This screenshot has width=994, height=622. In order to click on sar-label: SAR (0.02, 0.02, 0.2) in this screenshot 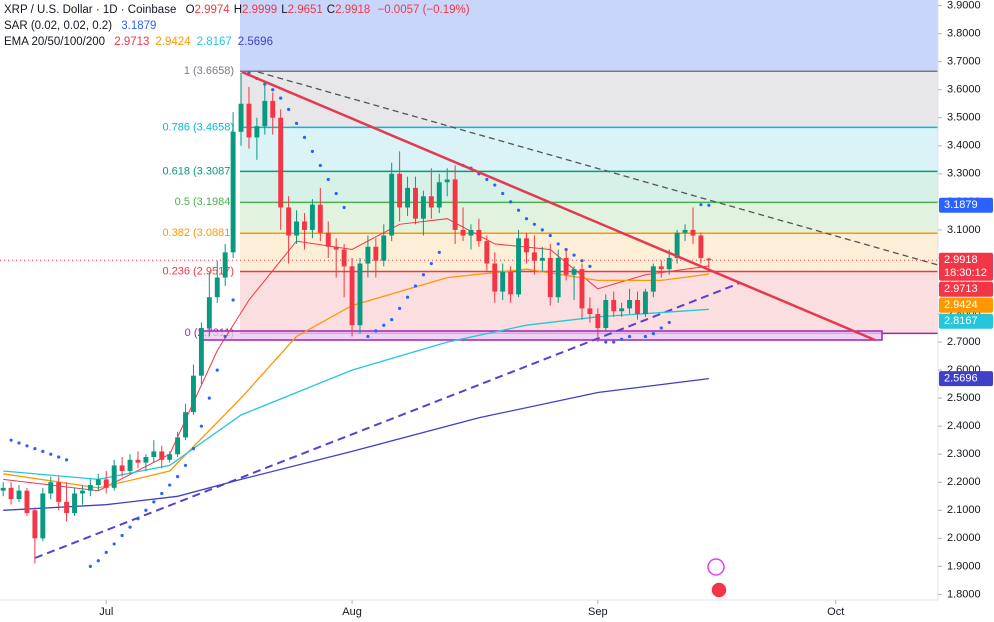, I will do `click(58, 26)`.